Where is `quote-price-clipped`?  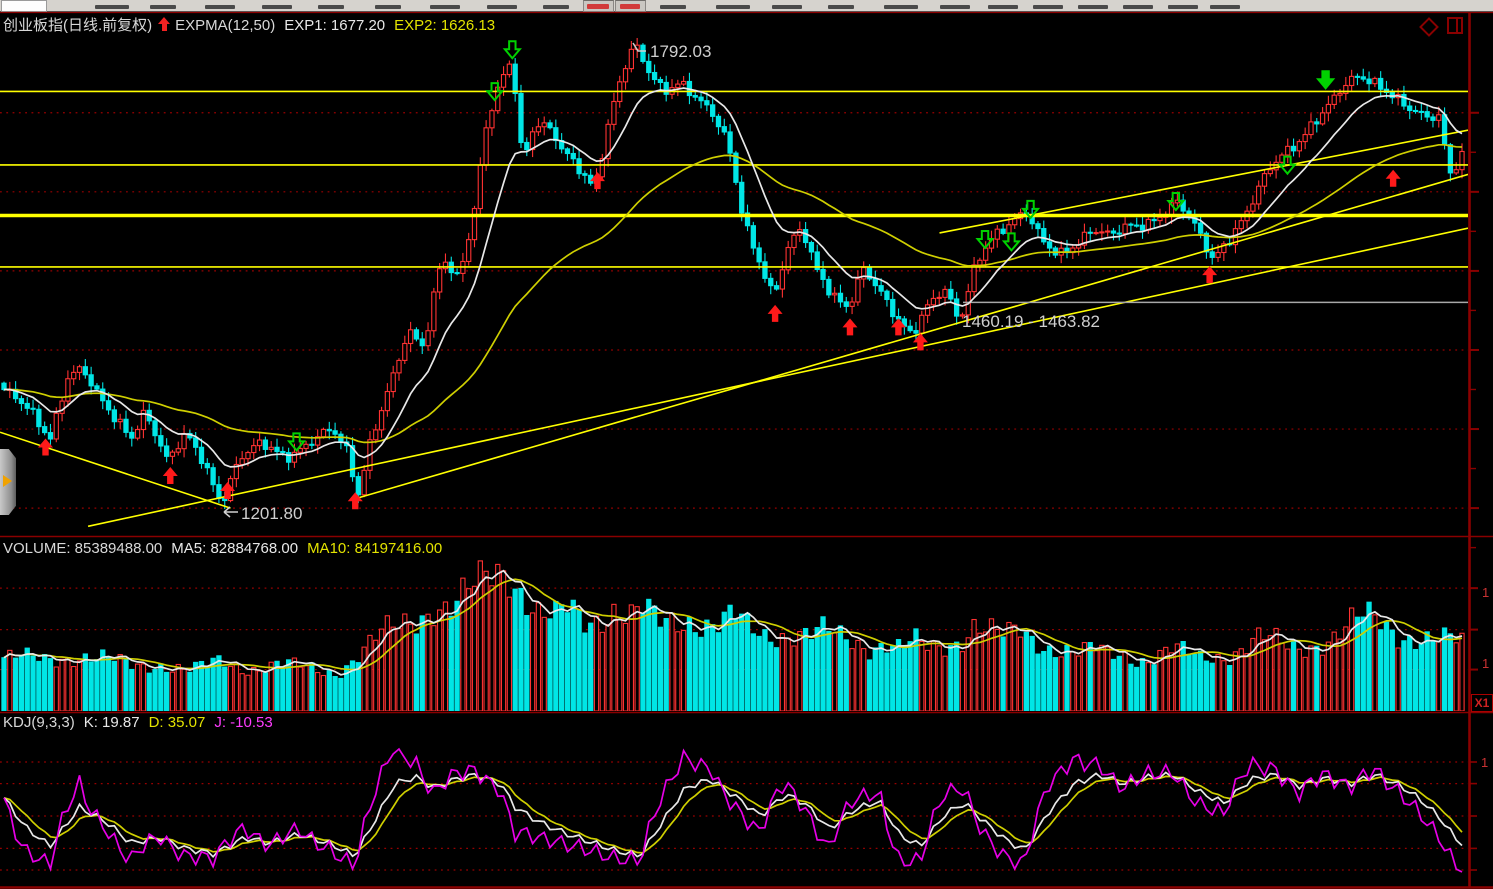 quote-price-clipped is located at coordinates (598, 6).